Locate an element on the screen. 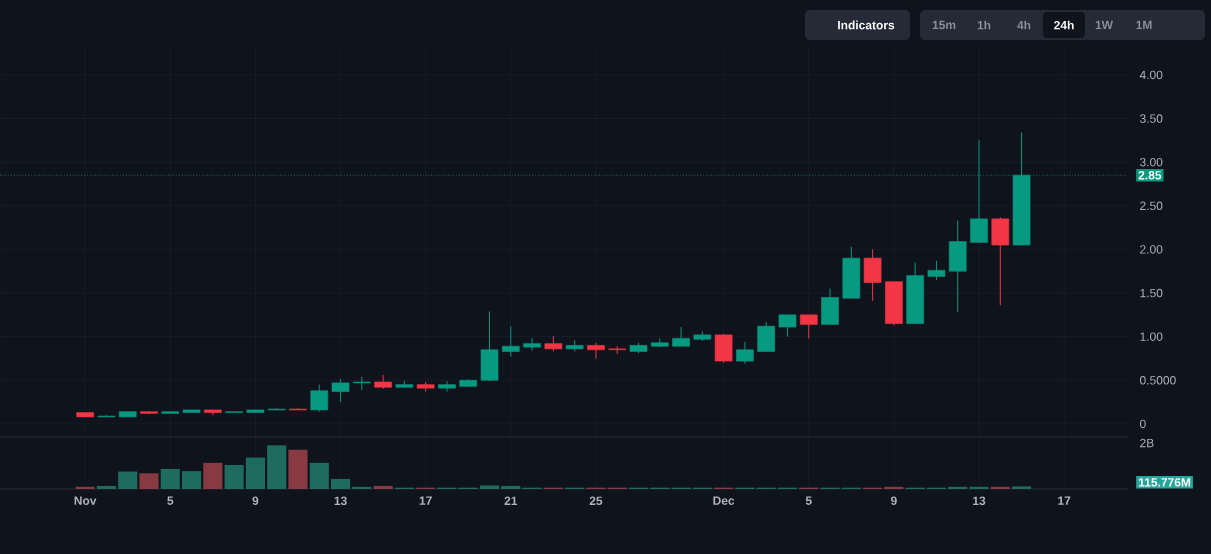 The height and width of the screenshot is (554, 1211). y-tick-label: 0 is located at coordinates (1143, 424).